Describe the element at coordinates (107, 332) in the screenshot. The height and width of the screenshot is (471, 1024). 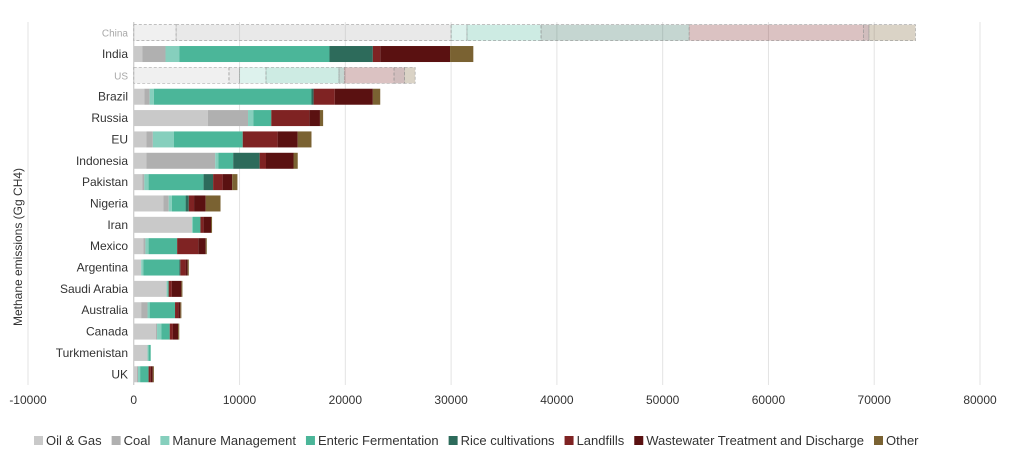
I see `category-label: Canada` at that location.